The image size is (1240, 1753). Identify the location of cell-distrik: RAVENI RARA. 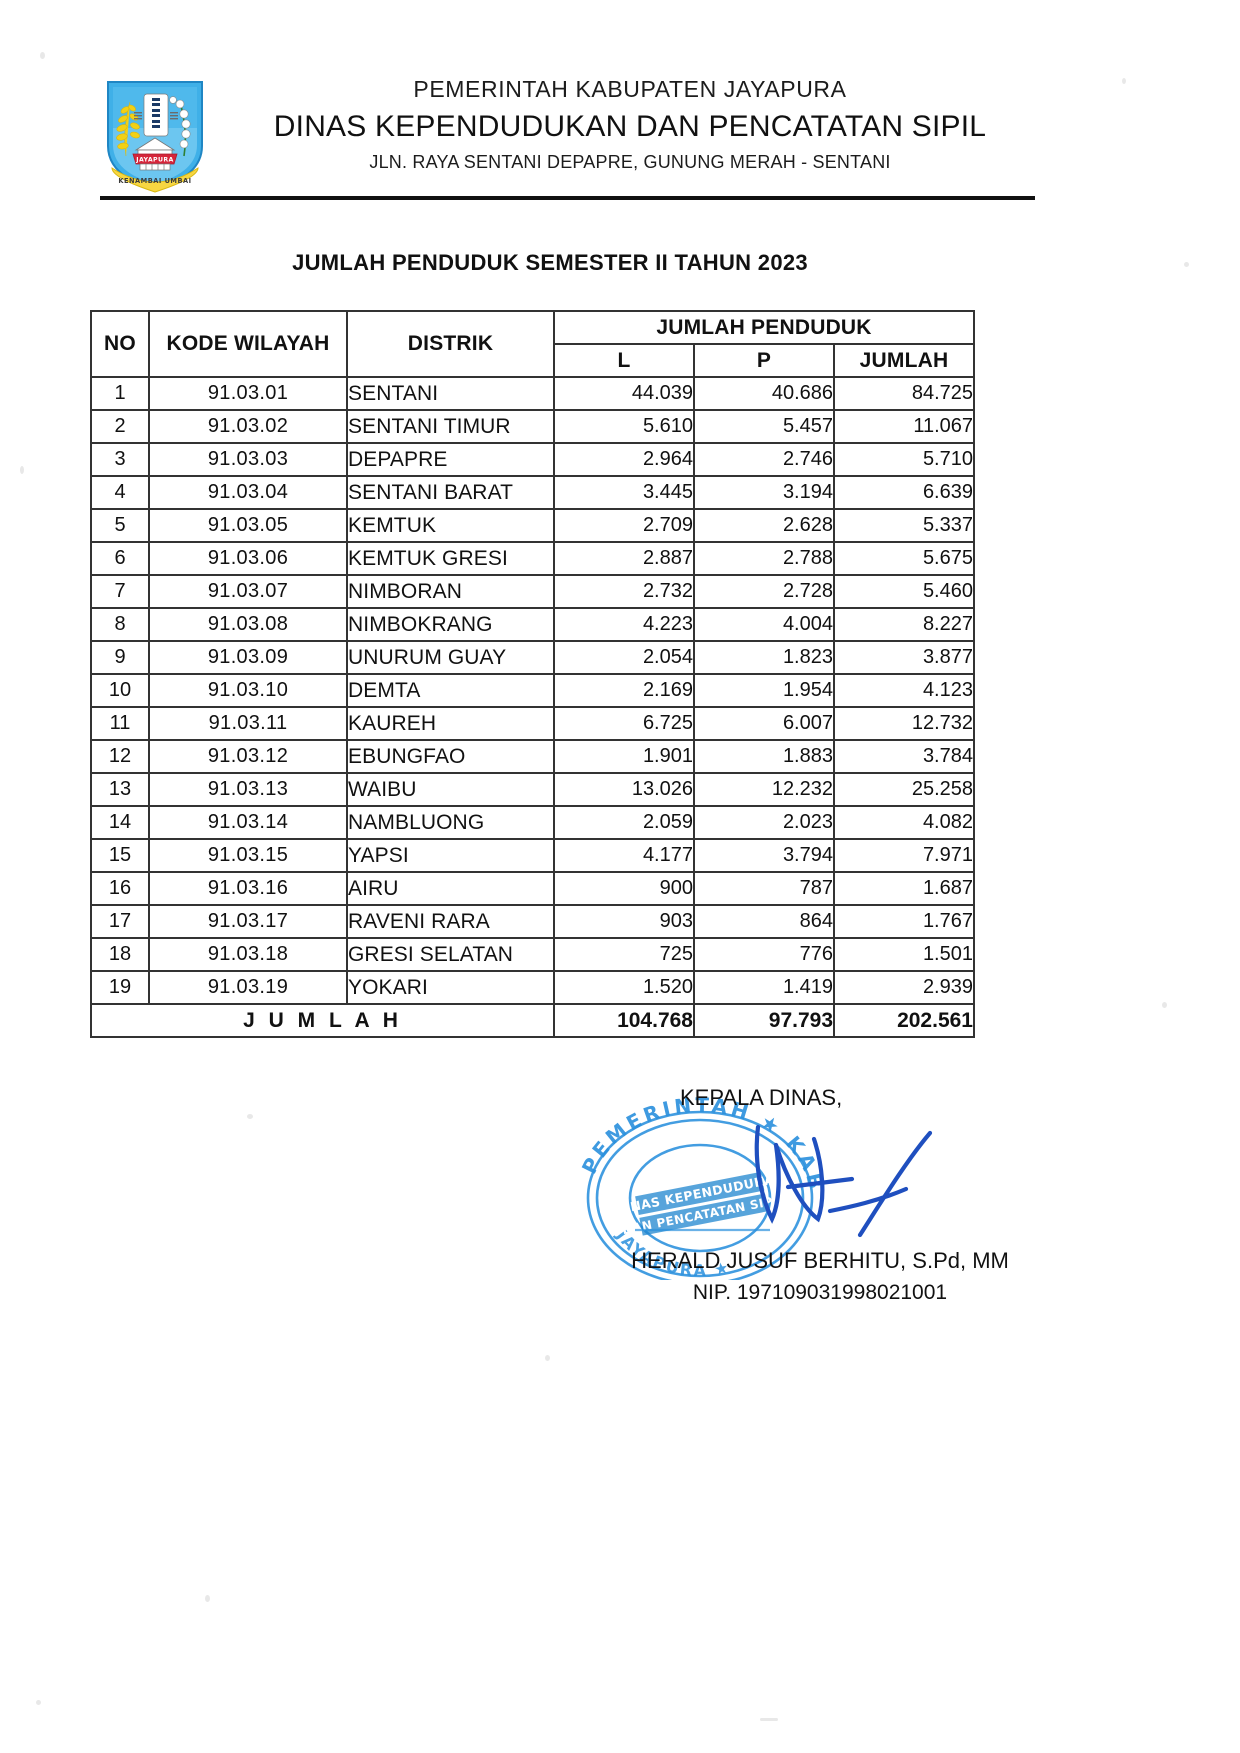
(450, 921).